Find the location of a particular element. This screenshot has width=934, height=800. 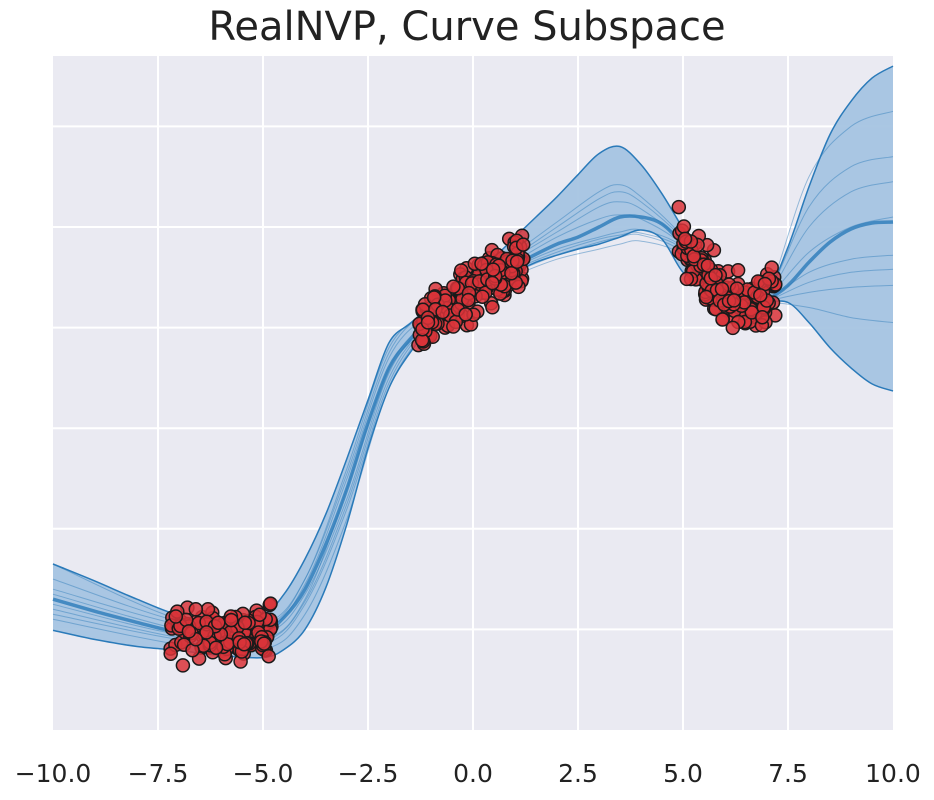

x-tick-label: 10.0 is located at coordinates (893, 773).